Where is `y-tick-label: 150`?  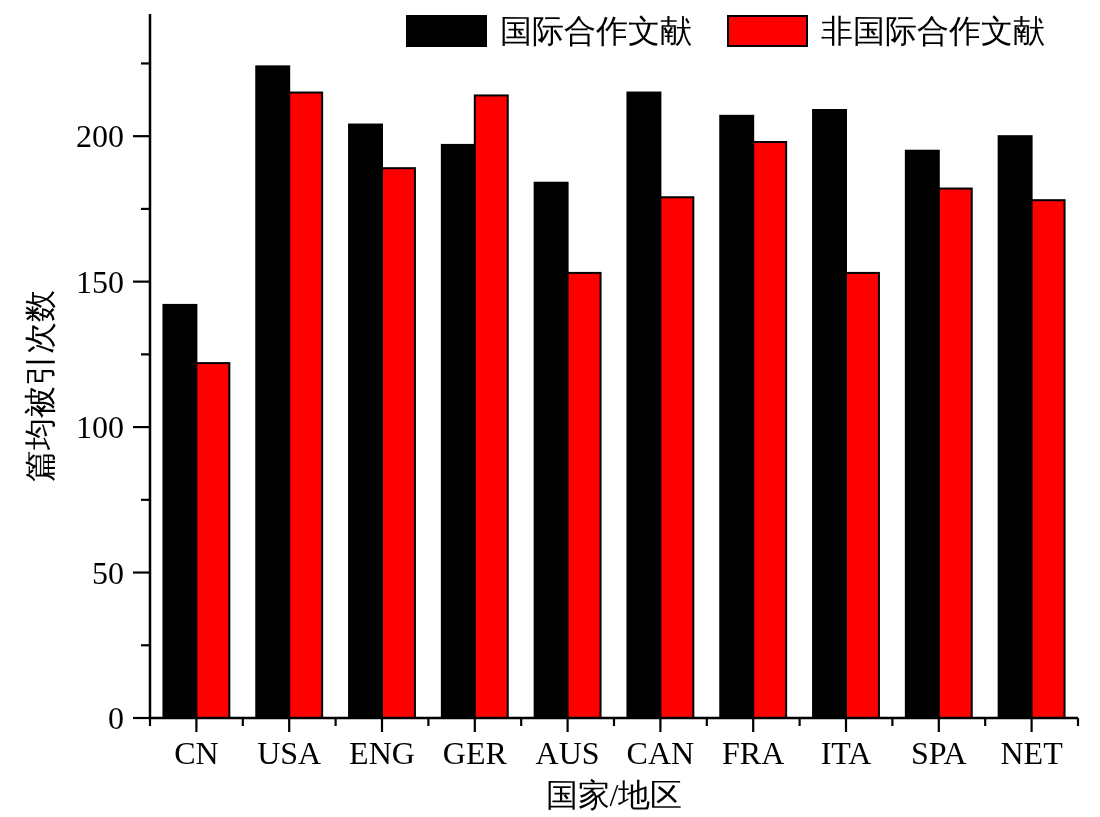
y-tick-label: 150 is located at coordinates (100, 281).